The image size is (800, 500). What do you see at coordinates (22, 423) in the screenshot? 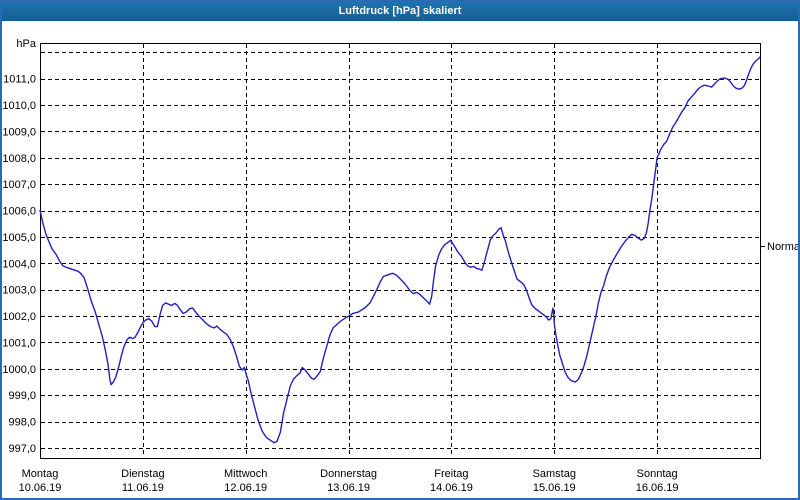
I see `y-axis-tick-label: 998,0` at bounding box center [22, 423].